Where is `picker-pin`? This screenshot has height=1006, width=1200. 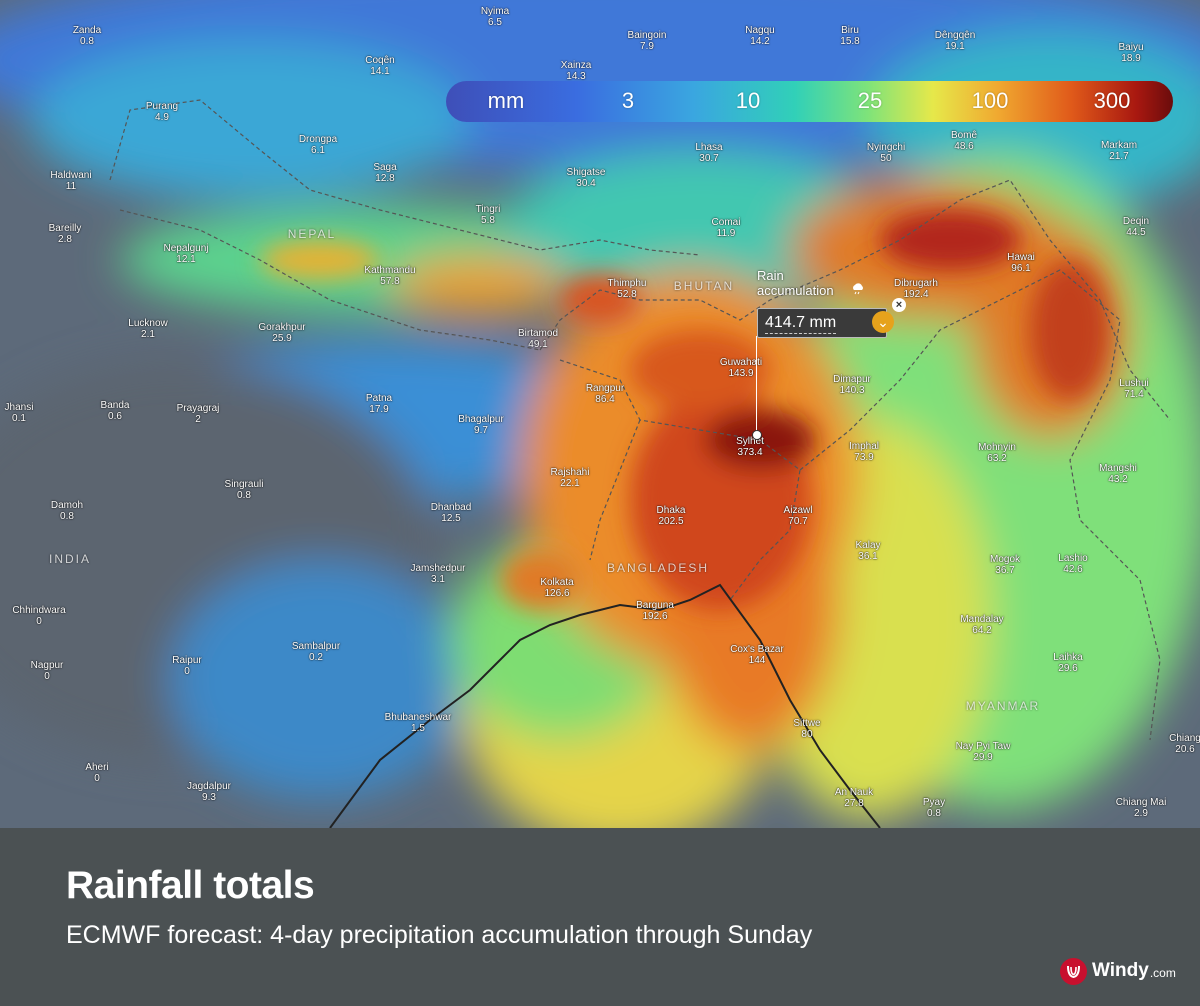 picker-pin is located at coordinates (757, 435).